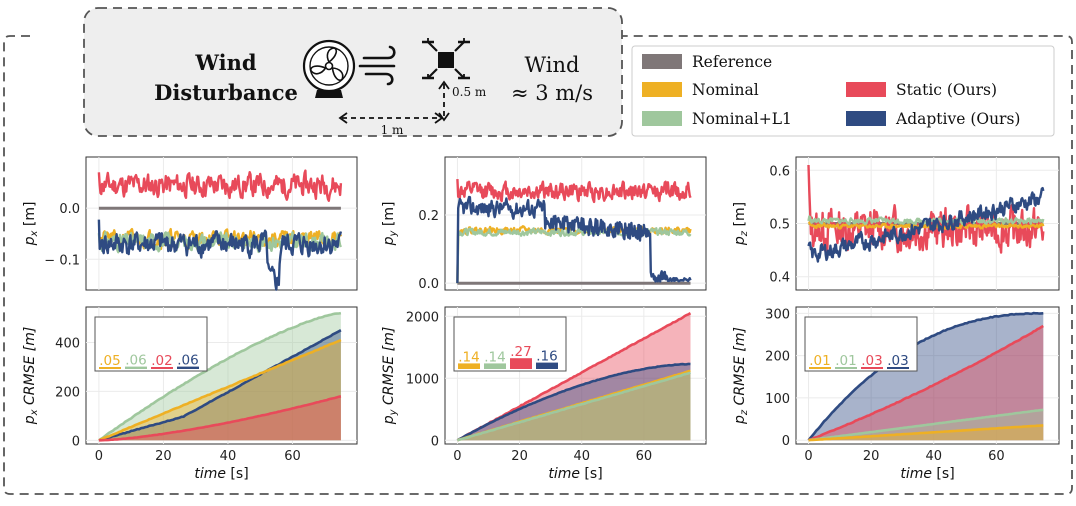 The image size is (1076, 506). Describe the element at coordinates (662, 89) in the screenshot. I see `legend-swatch-nominal` at that location.